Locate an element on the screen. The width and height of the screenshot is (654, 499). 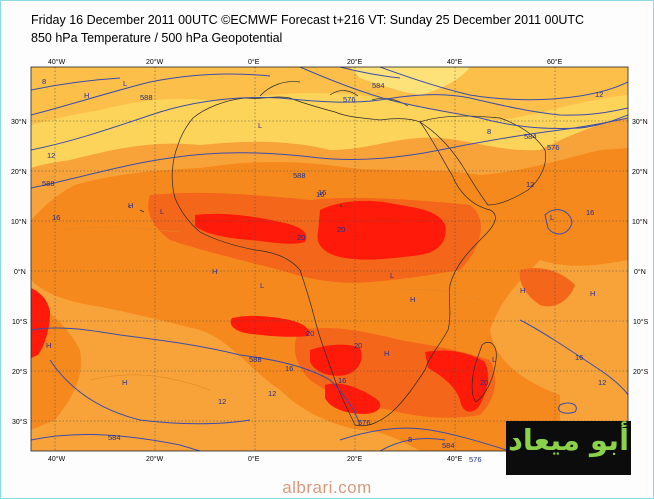
longitude-labels-bottom: 40°W 20°W 0°E 20°E 40°E is located at coordinates (255, 459).